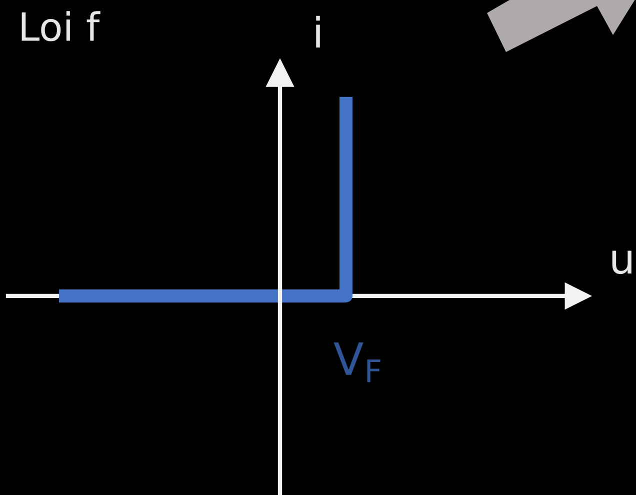  I want to click on x-axis-title: u, so click(622, 262).